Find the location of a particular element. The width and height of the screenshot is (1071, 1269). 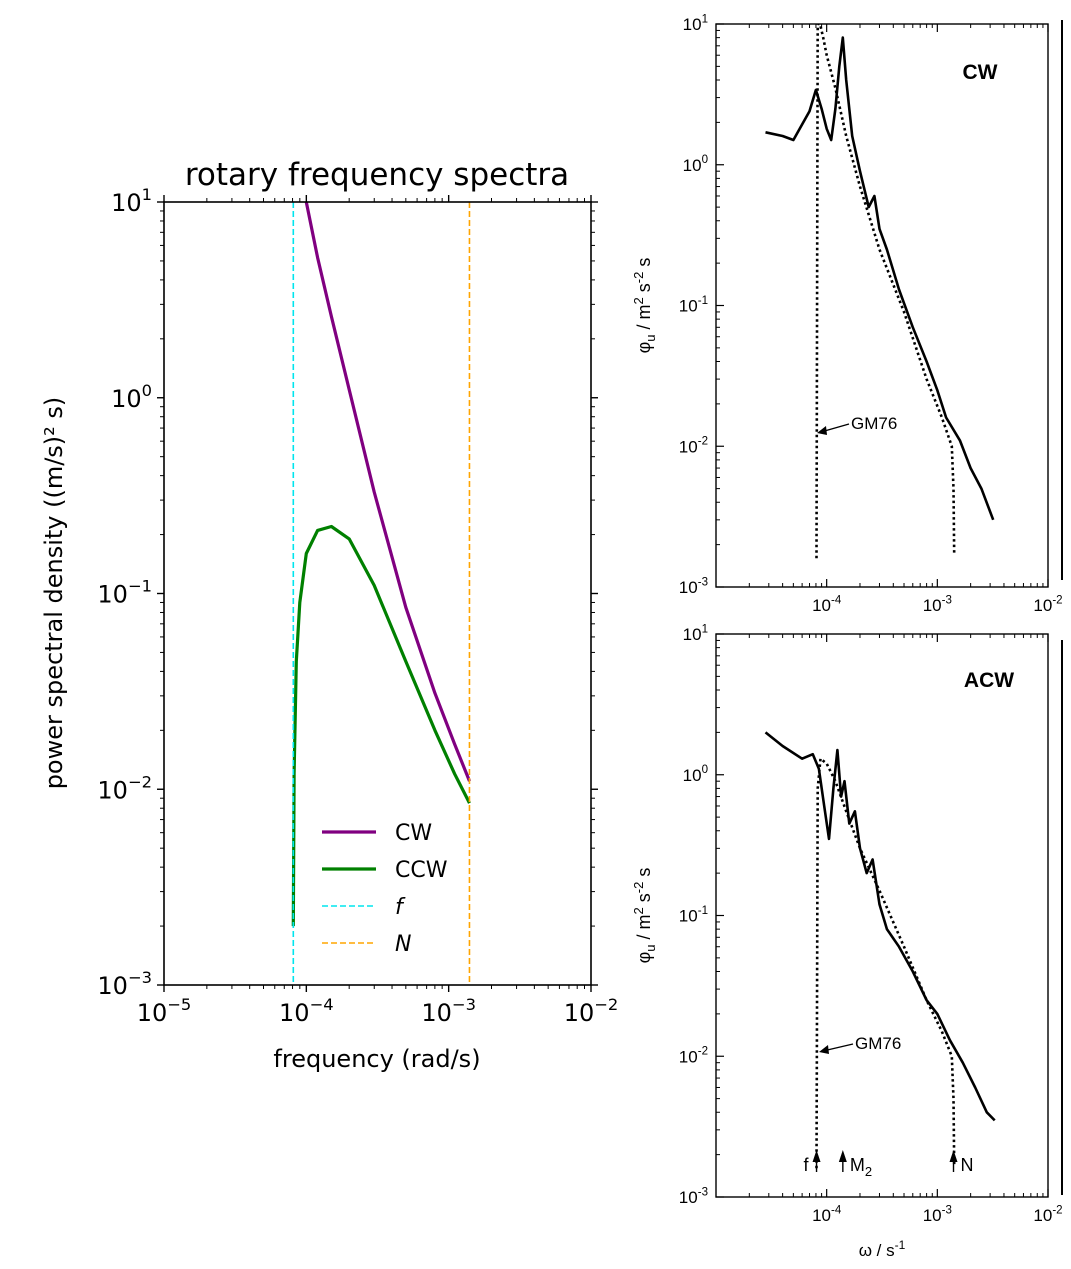

legend-f-label: f is located at coordinates (400, 907).